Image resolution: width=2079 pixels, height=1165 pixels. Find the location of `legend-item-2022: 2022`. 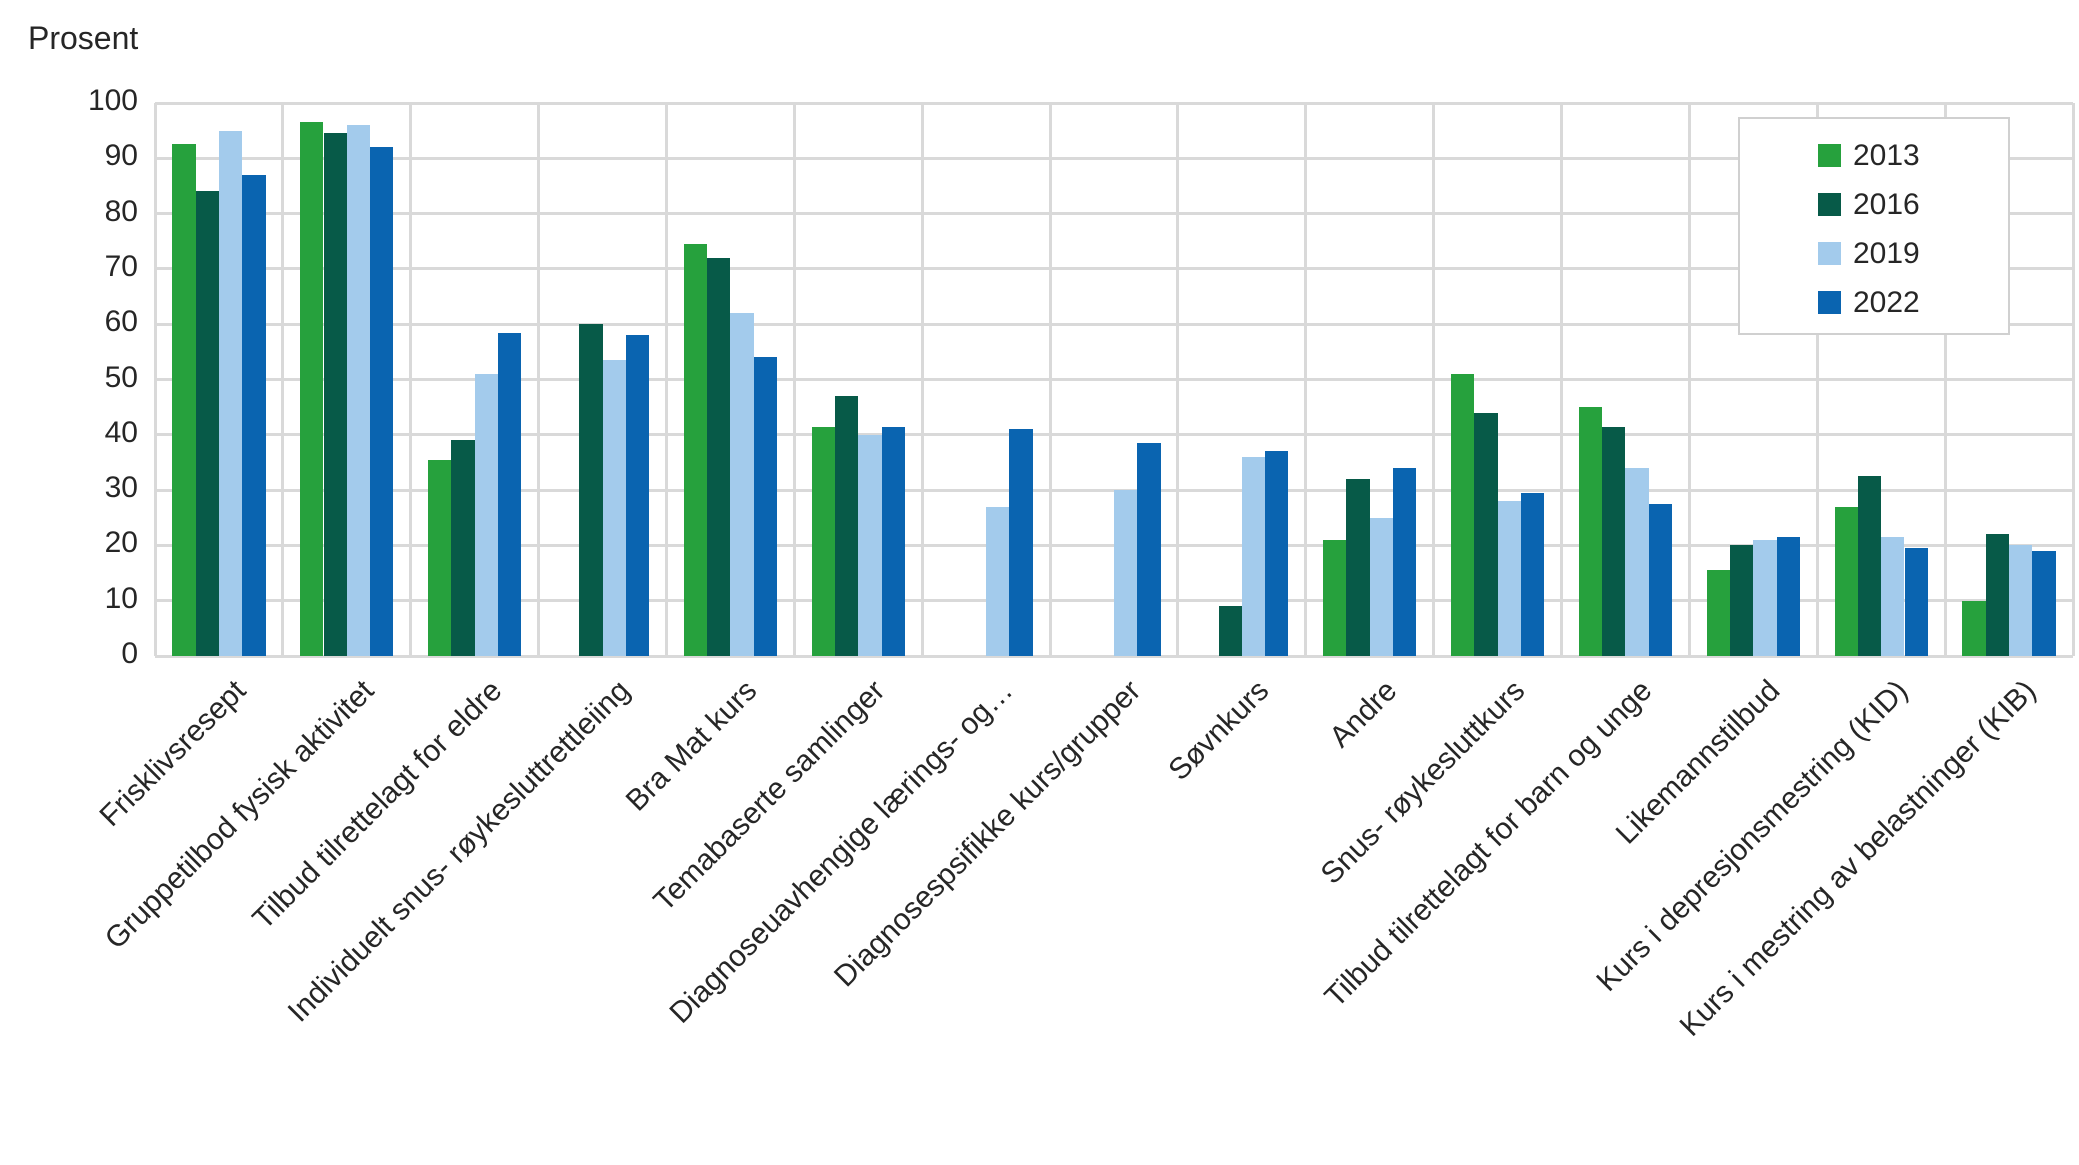

legend-item-2022: 2022 is located at coordinates (1913, 302).